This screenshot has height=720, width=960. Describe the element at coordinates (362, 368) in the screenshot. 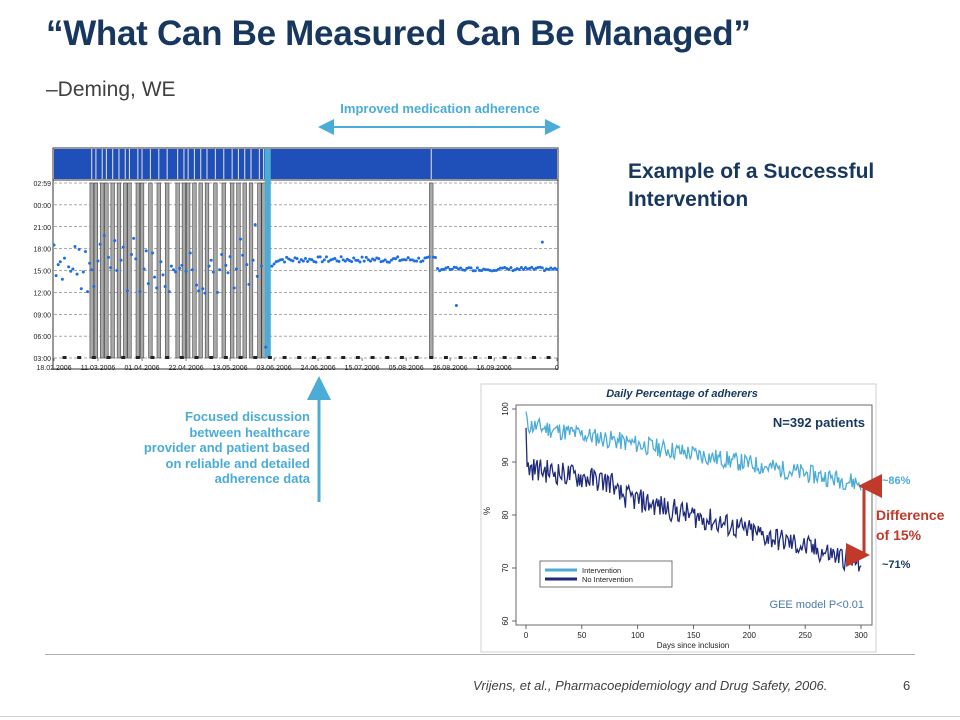

I see `x-tick-label: 15.07.2006` at that location.